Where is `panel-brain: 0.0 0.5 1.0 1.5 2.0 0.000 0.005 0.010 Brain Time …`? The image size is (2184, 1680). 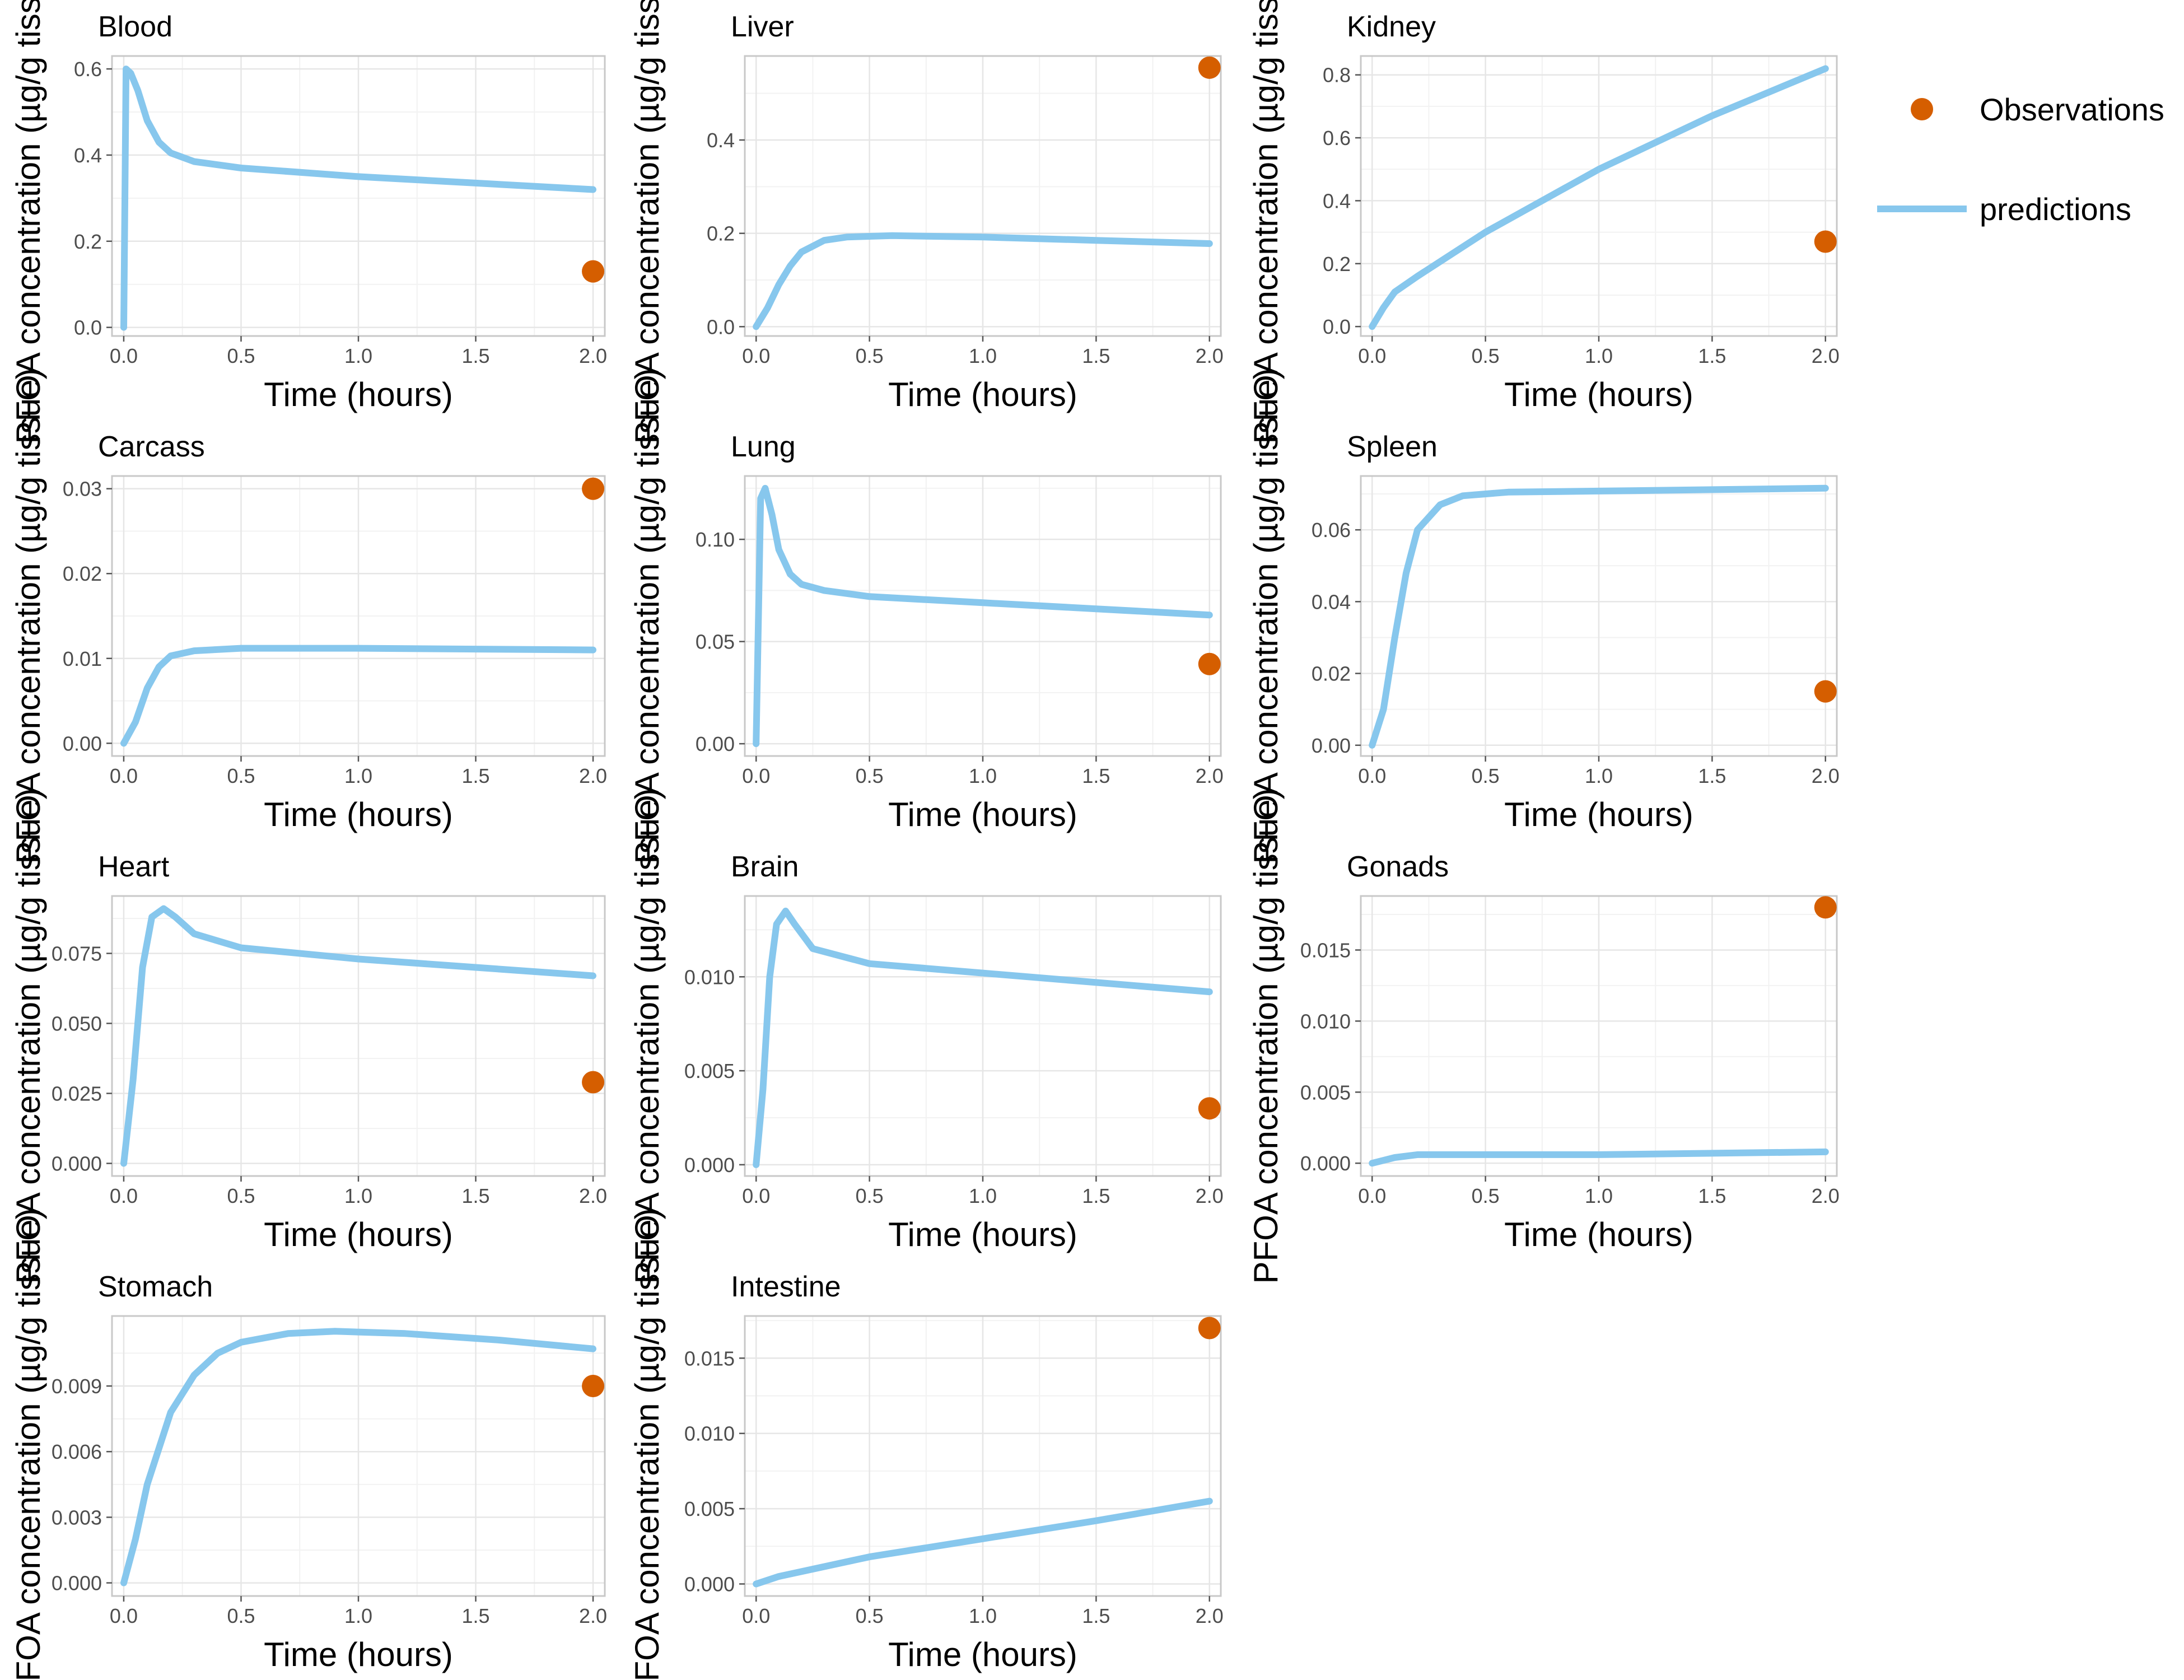
panel-brain: 0.0 0.5 1.0 1.5 2.0 0.000 0.005 0.010 Brain Time … is located at coordinates (926, 1036).